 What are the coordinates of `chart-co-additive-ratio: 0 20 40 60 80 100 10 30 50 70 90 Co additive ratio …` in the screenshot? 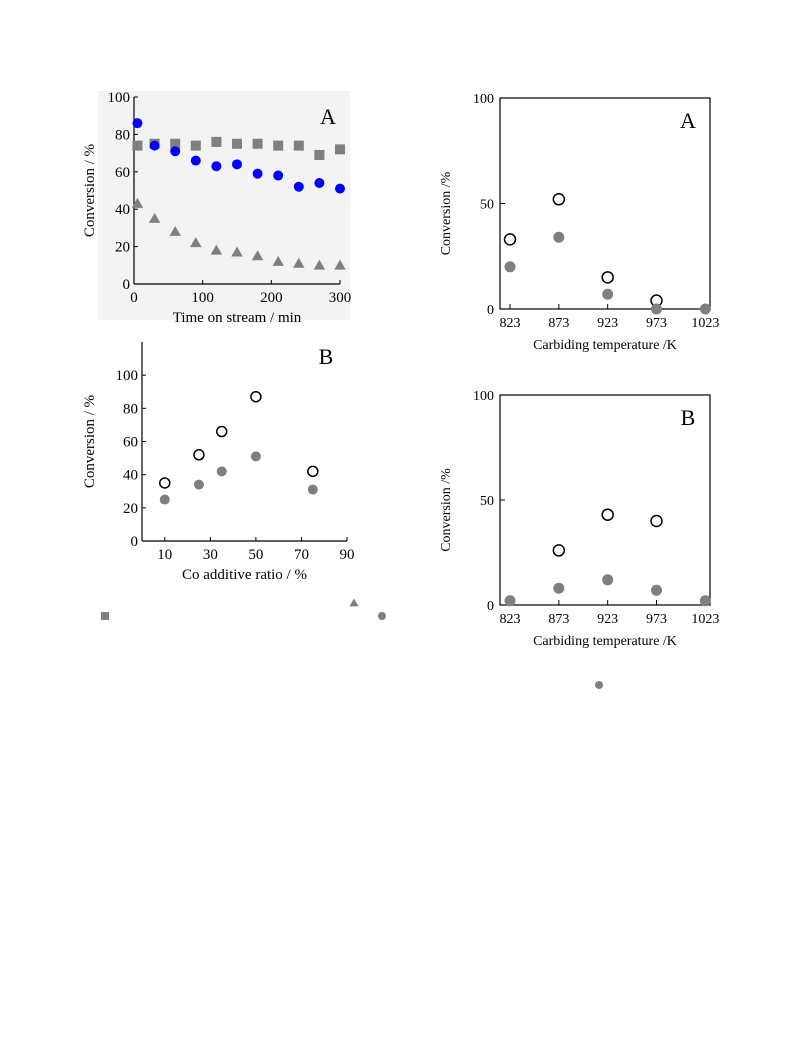 It's located at (218, 462).